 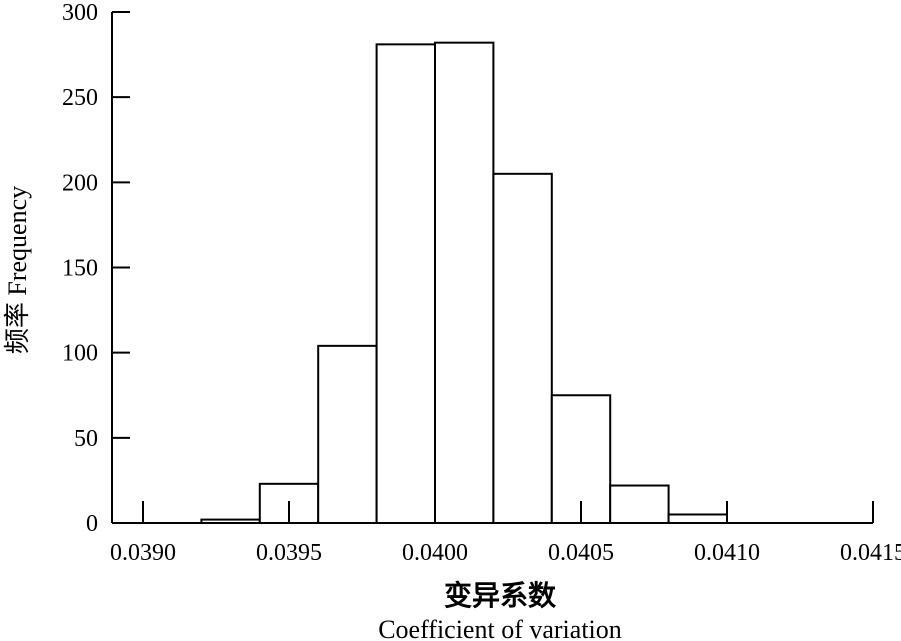 What do you see at coordinates (435, 553) in the screenshot?
I see `x-tick-label: 0.0400` at bounding box center [435, 553].